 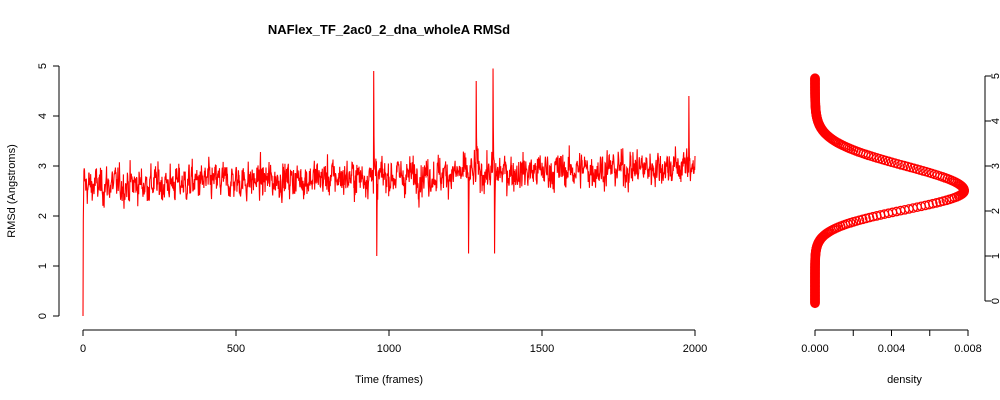 I want to click on y-tick-label: 5, so click(x=43, y=66).